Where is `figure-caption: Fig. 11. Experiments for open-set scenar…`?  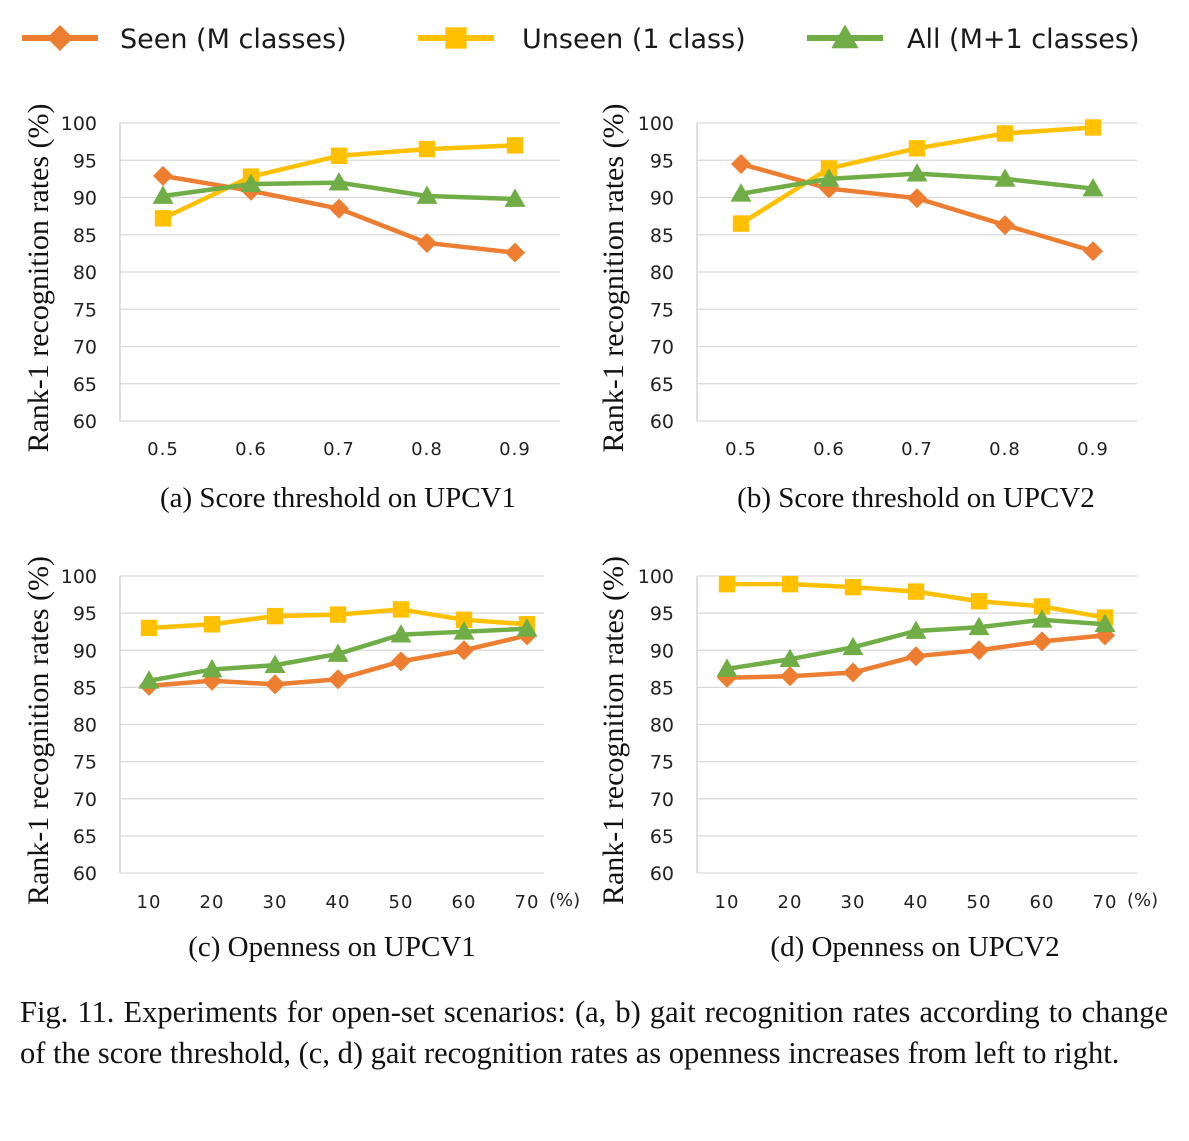
figure-caption: Fig. 11. Experiments for open-set scenar… is located at coordinates (594, 1032).